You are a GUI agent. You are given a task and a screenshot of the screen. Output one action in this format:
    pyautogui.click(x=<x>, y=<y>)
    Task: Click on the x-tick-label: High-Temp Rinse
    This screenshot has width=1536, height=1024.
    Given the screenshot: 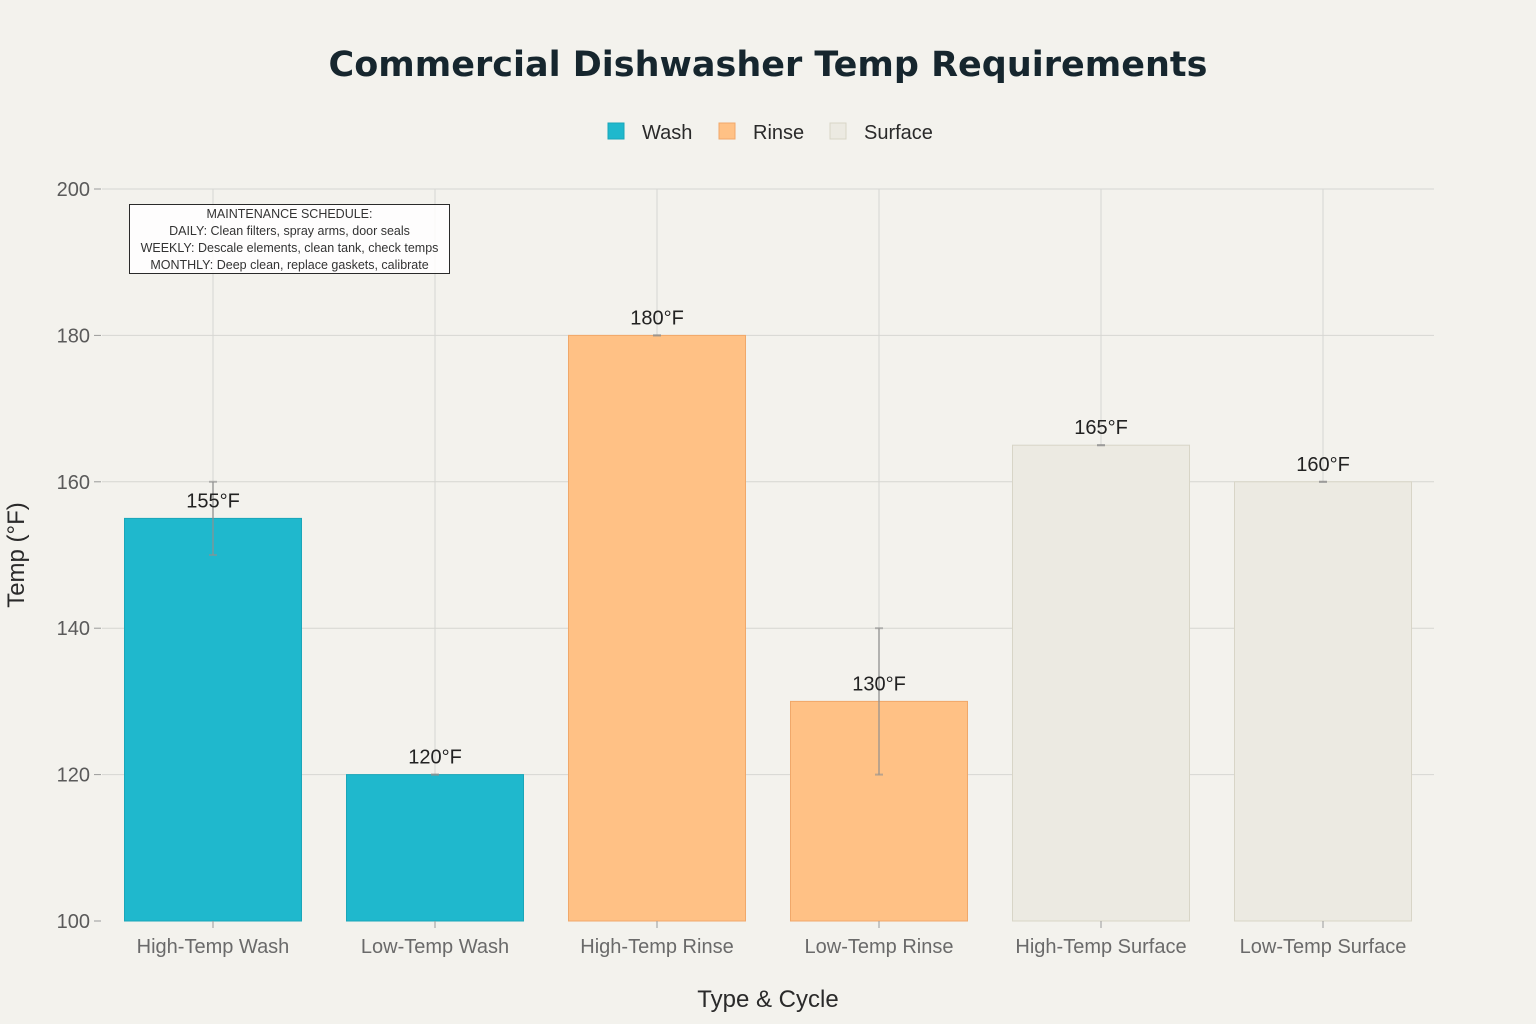 What is the action you would take?
    pyautogui.click(x=656, y=947)
    